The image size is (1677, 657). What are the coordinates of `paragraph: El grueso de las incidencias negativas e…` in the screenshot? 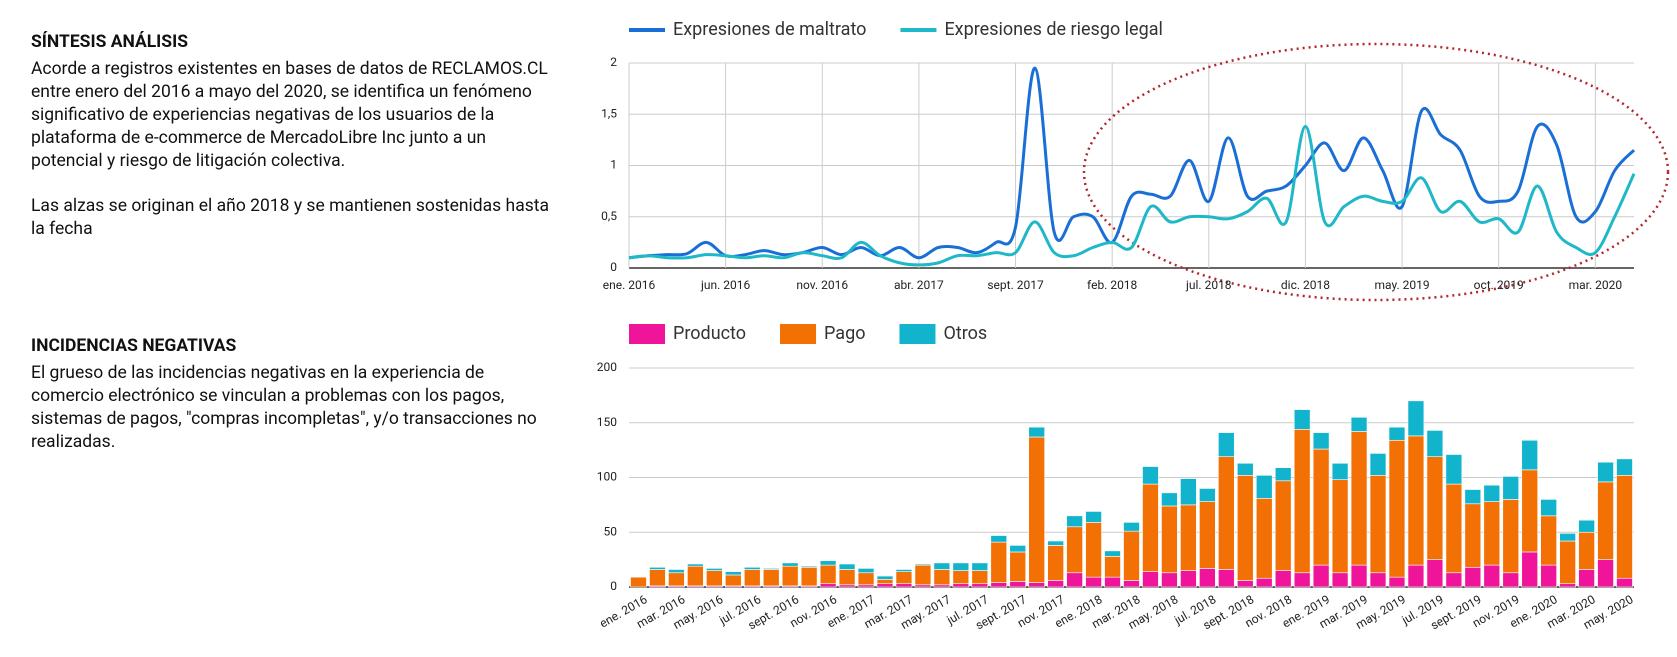 It's located at (284, 407).